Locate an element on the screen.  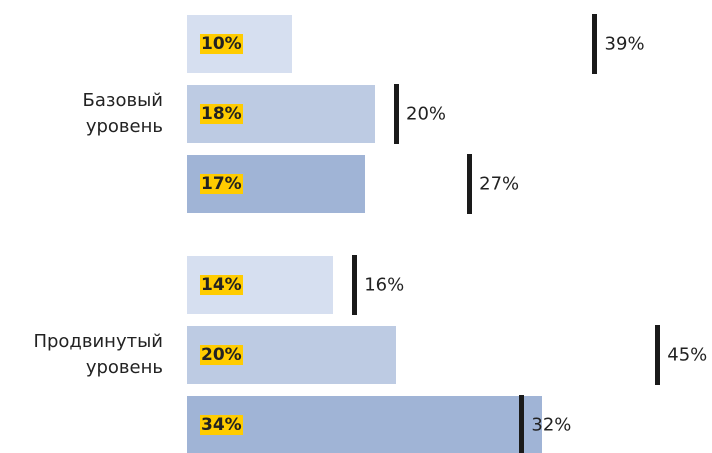
marker-label: 45% is located at coordinates (687, 355).